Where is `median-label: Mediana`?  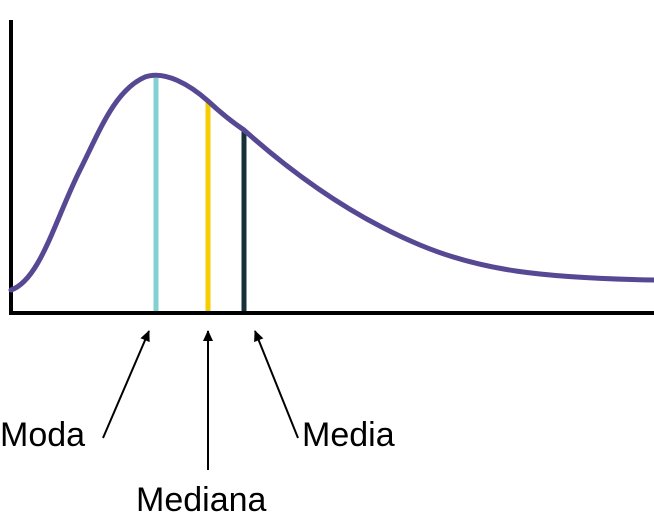
median-label: Mediana is located at coordinates (201, 500).